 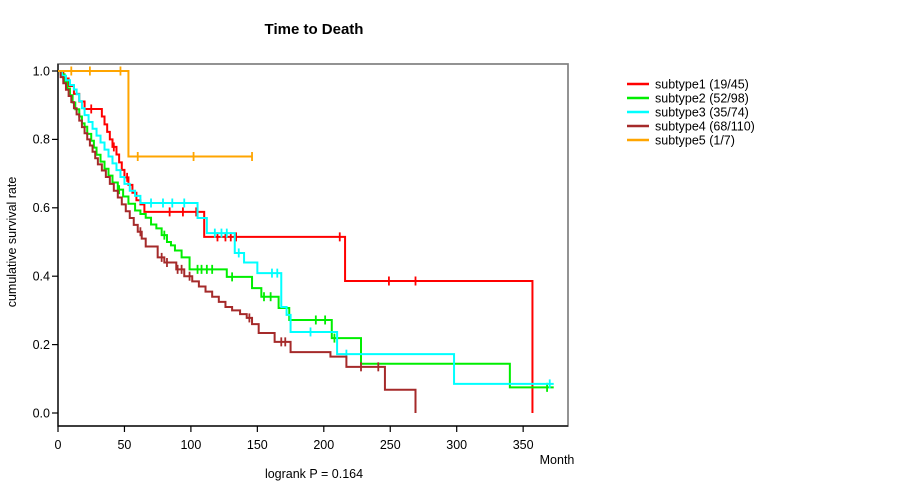 I want to click on logrank-note: logrank P = 0.164, so click(x=314, y=474).